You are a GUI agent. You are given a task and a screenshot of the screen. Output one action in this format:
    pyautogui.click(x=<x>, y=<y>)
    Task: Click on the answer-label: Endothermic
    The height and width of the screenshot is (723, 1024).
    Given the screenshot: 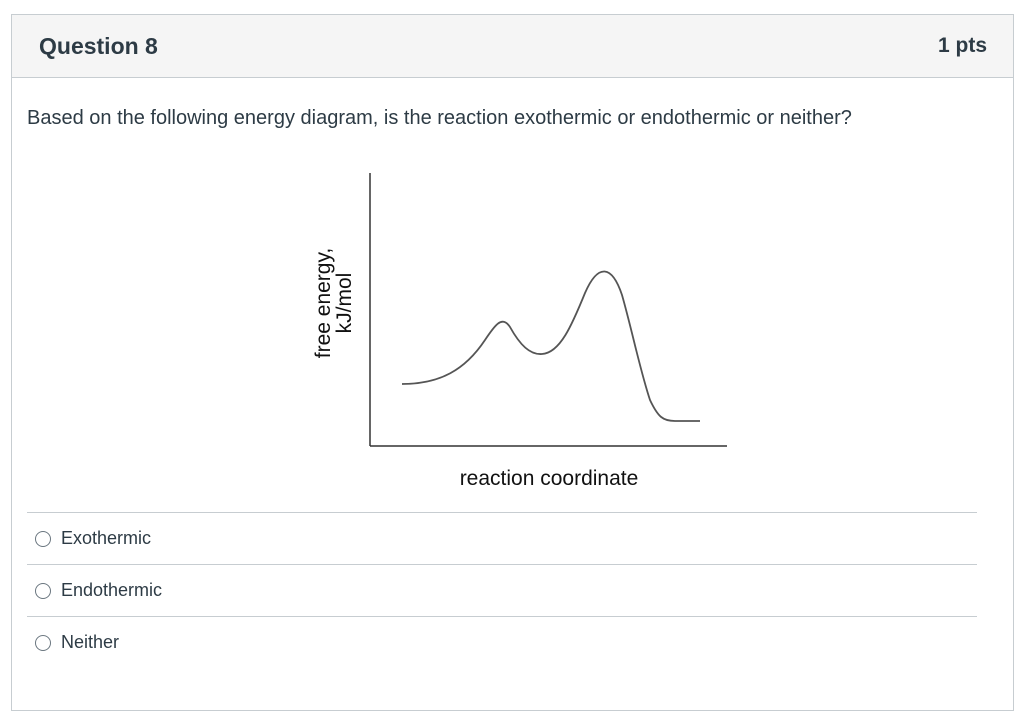 What is the action you would take?
    pyautogui.click(x=112, y=590)
    